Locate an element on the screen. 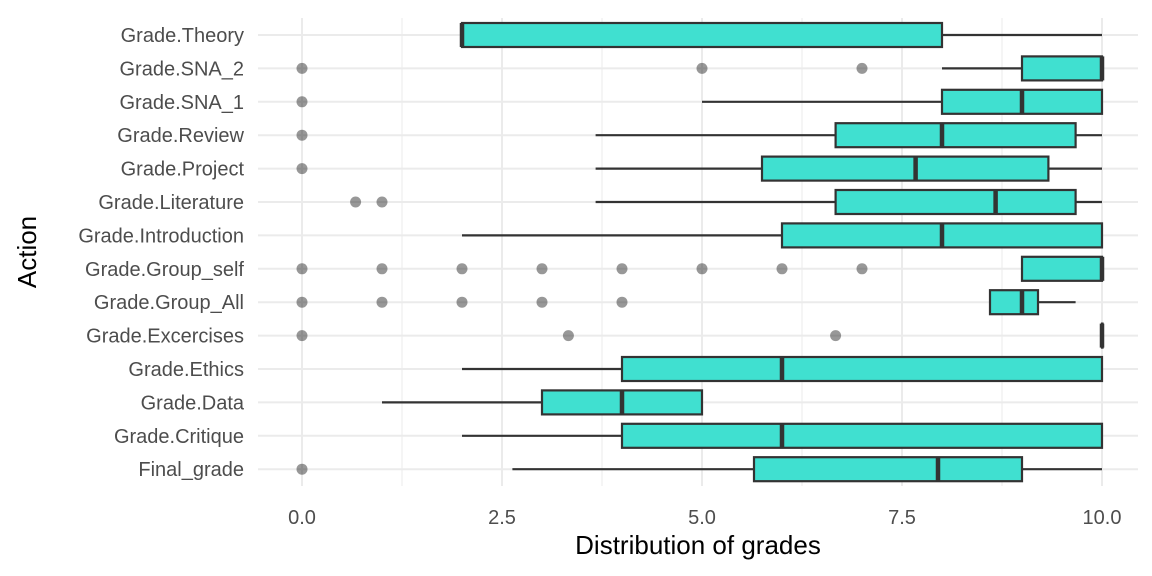 This screenshot has width=1152, height=576. box-Grade.Theory is located at coordinates (780, 35).